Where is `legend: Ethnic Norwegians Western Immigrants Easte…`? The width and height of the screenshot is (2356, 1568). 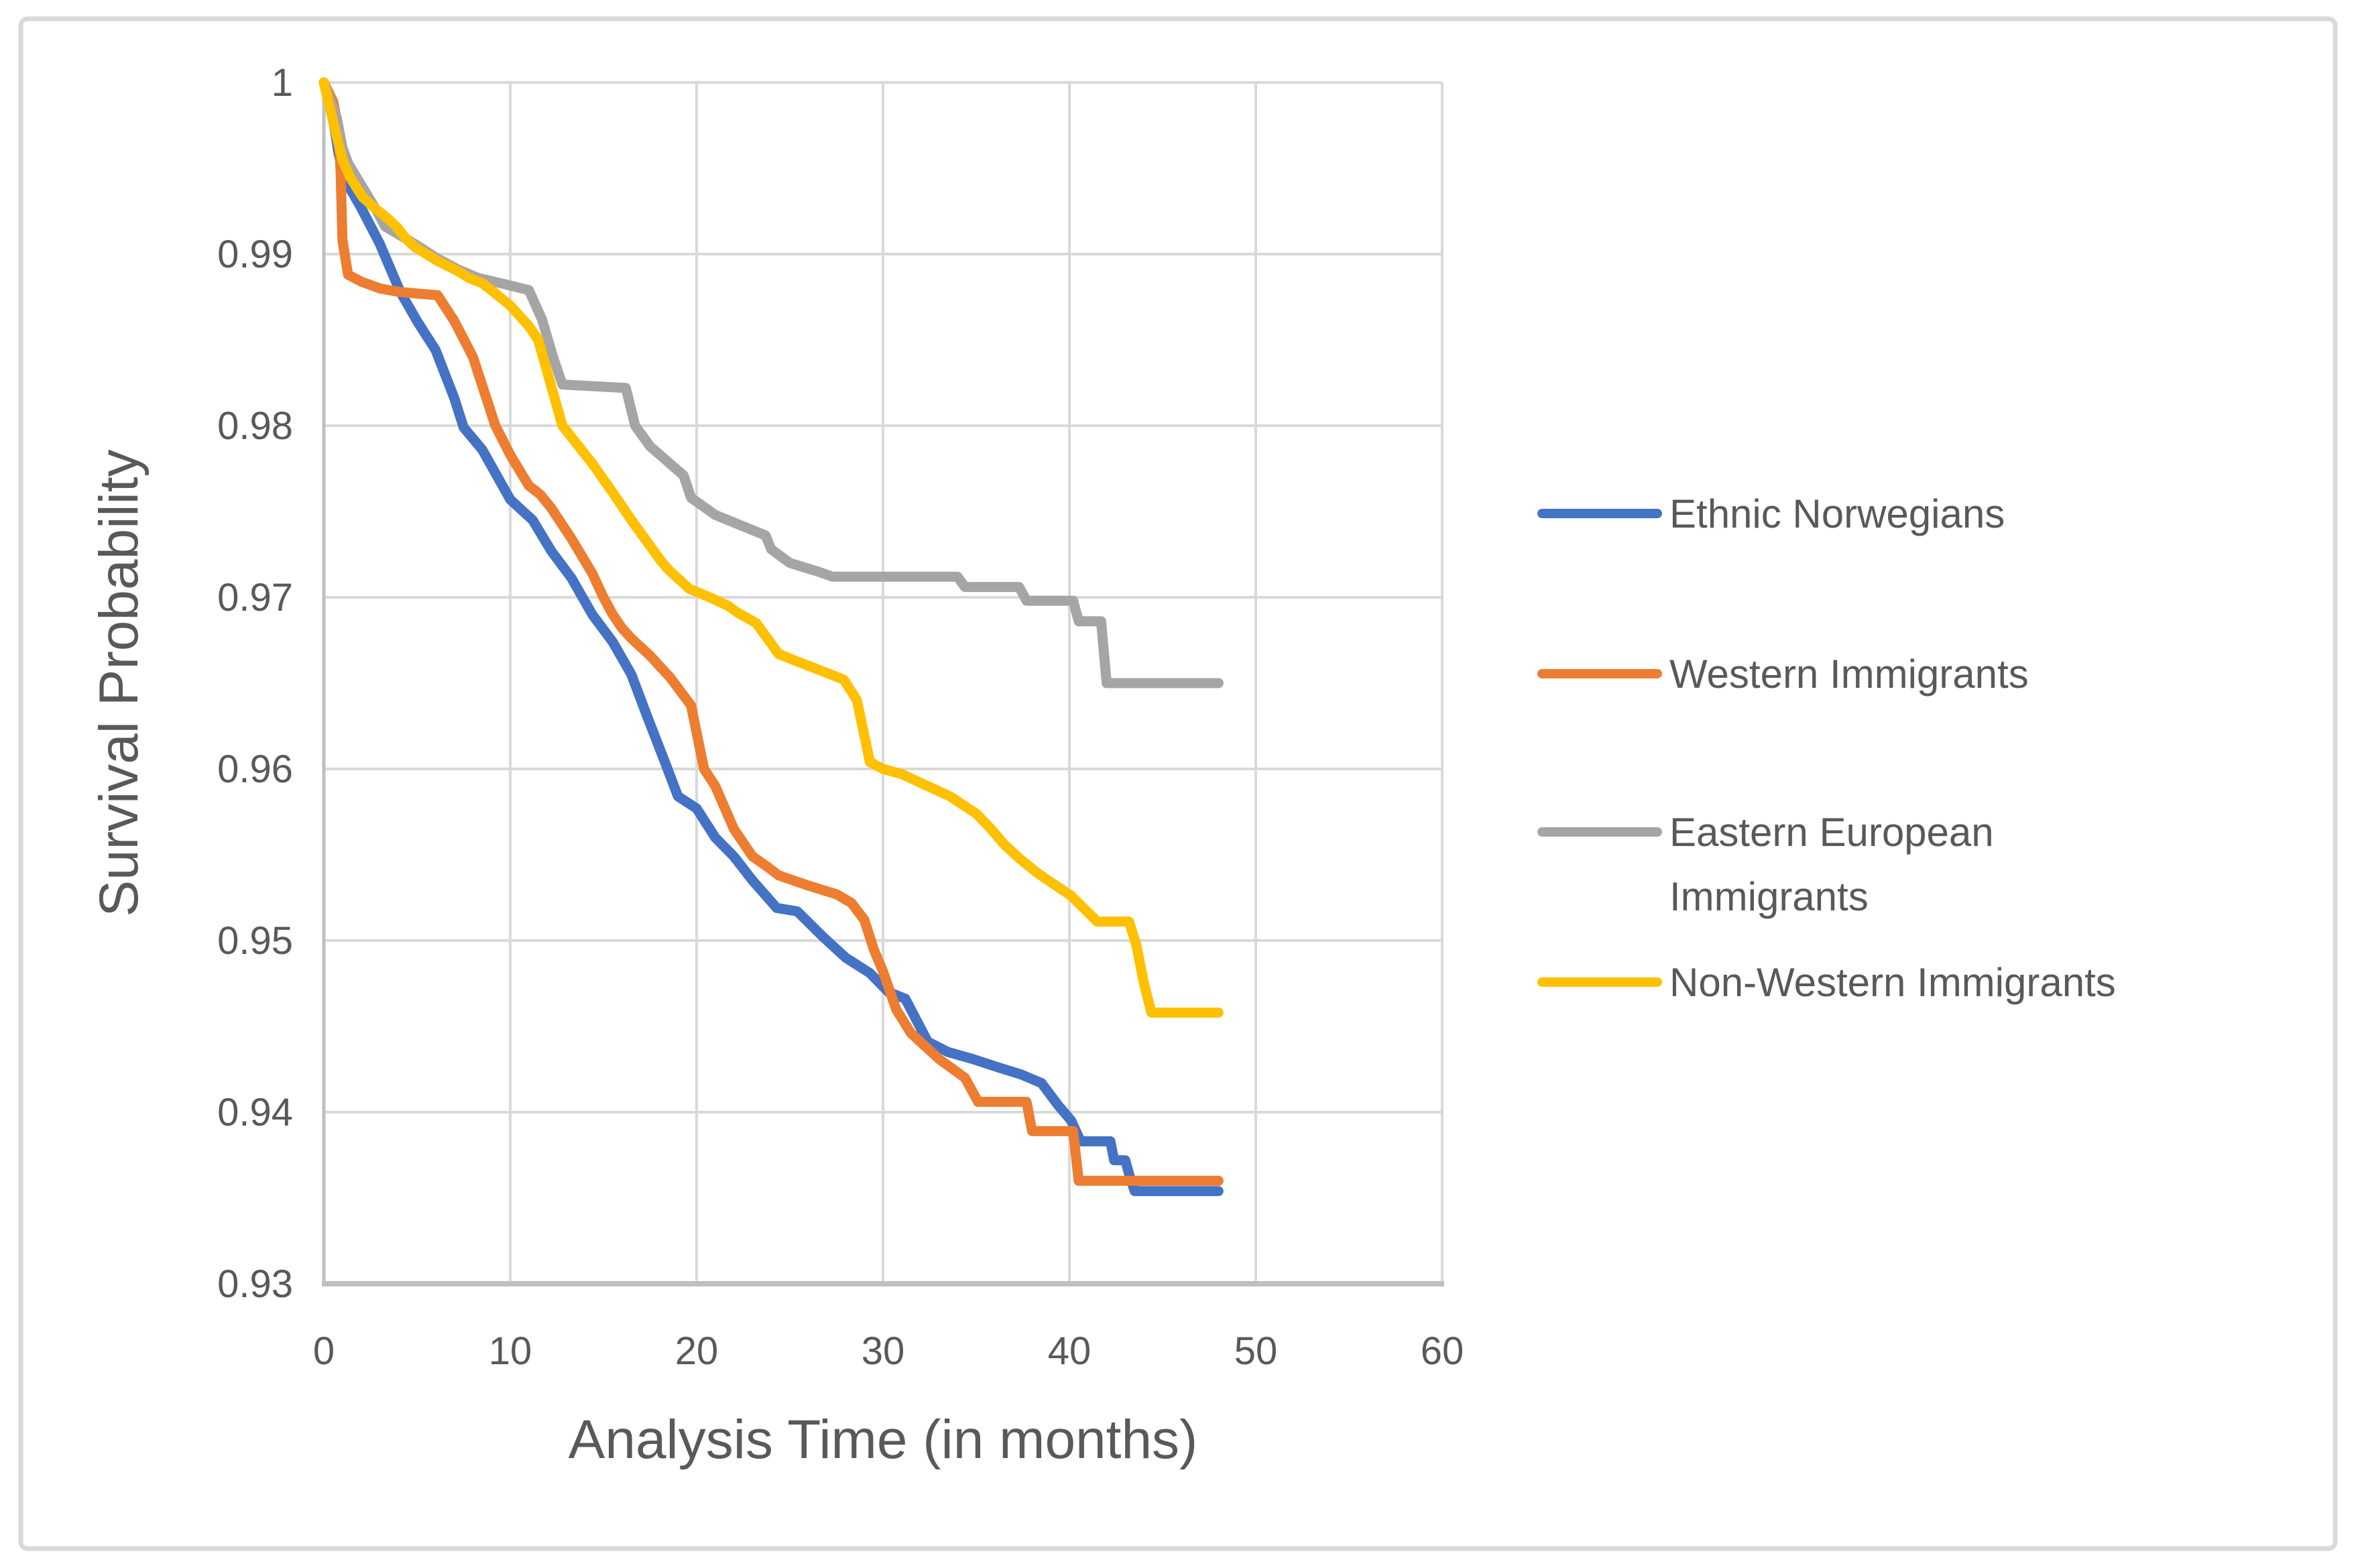 legend: Ethnic Norwegians Western Immigrants Easte… is located at coordinates (1827, 748).